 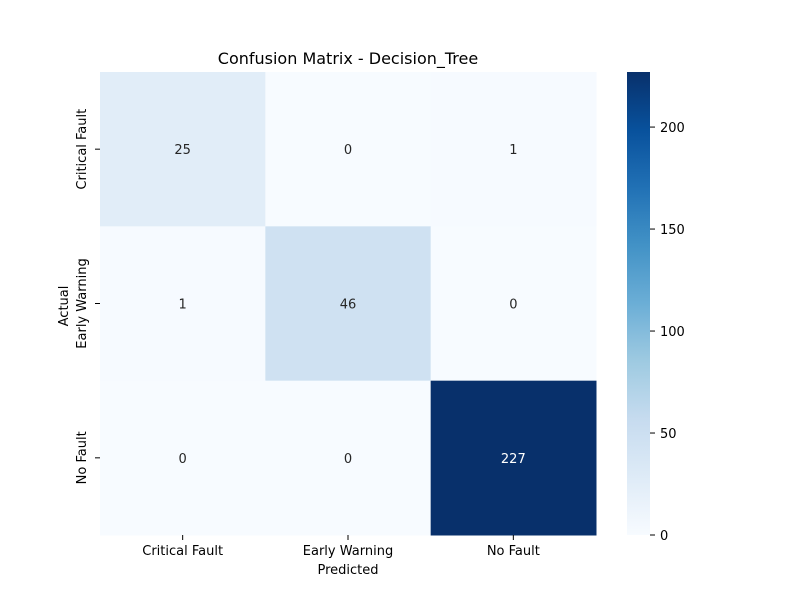 I want to click on colorbar-tick-label: 200, so click(x=672, y=128).